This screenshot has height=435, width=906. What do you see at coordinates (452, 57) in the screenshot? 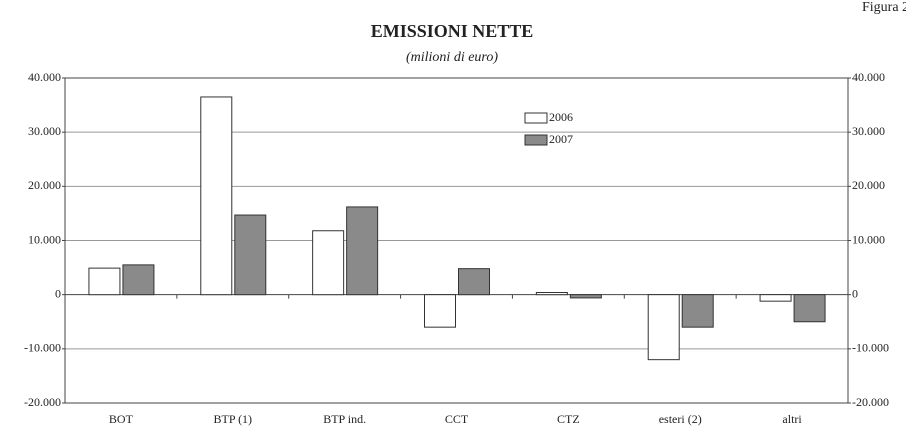
I see `chart-subtitle: (milioni di euro)` at bounding box center [452, 57].